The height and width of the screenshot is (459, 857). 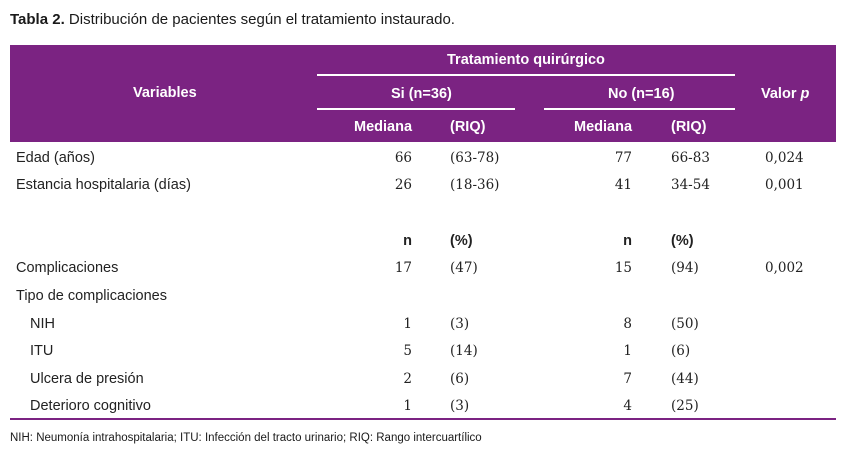 I want to click on header-valor-p-letter: p, so click(x=805, y=94).